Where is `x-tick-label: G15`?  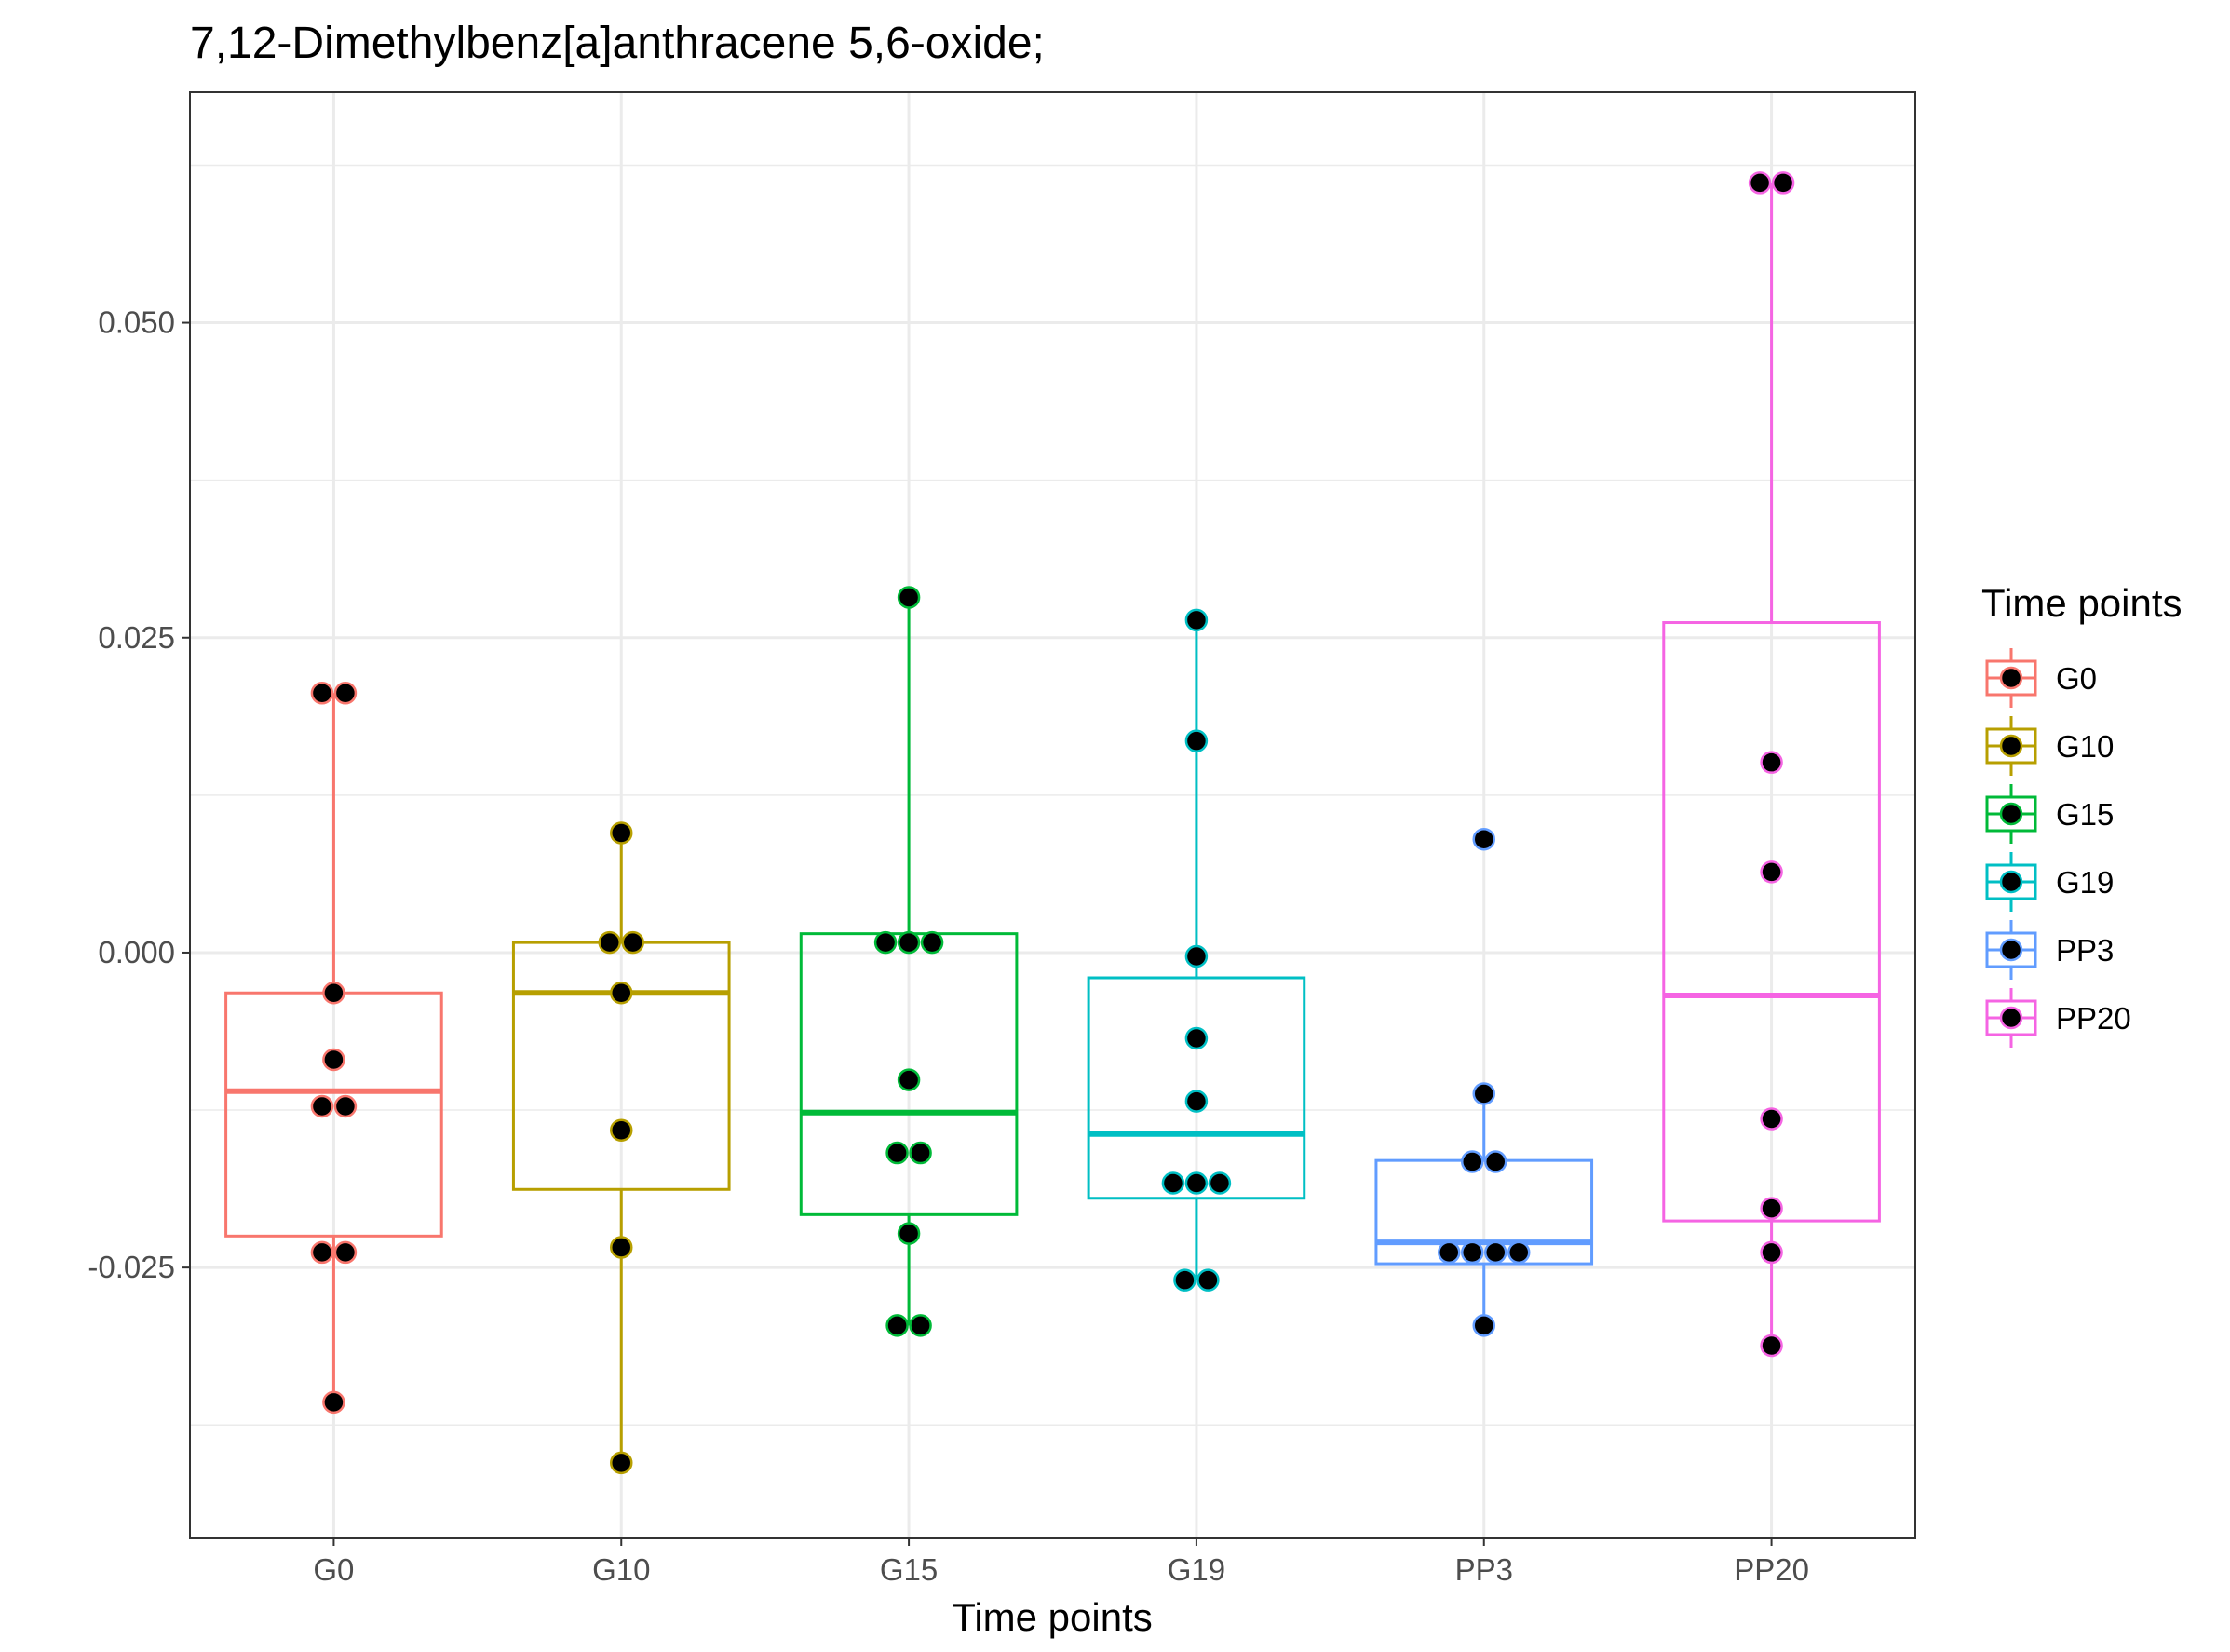
x-tick-label: G15 is located at coordinates (909, 1569).